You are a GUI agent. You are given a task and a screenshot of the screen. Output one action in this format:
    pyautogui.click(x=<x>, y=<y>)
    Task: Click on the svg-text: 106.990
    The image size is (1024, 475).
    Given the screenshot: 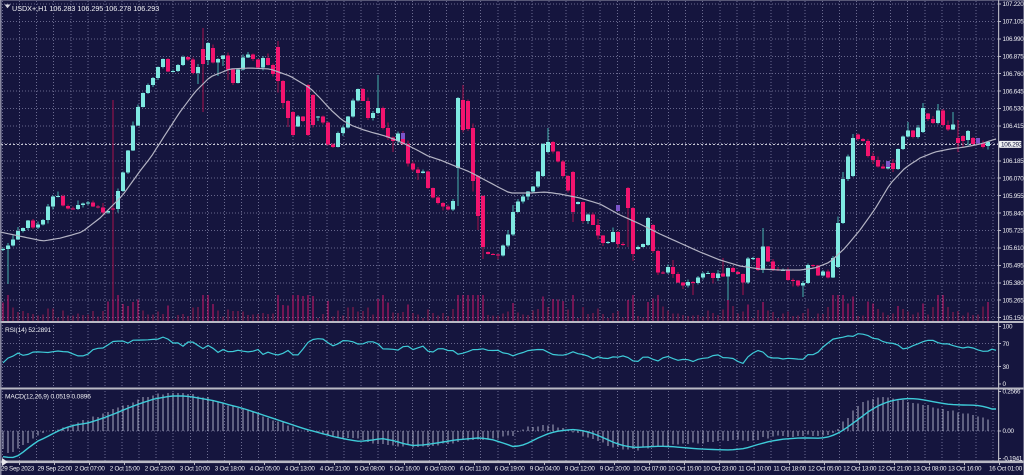 What is the action you would take?
    pyautogui.click(x=1013, y=39)
    